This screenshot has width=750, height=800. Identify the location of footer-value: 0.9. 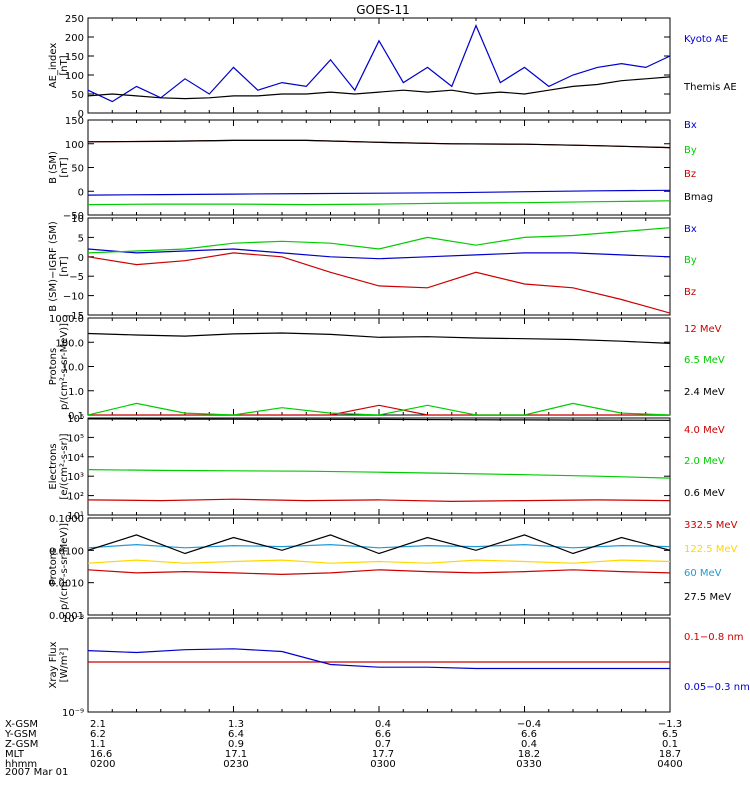
(236, 744).